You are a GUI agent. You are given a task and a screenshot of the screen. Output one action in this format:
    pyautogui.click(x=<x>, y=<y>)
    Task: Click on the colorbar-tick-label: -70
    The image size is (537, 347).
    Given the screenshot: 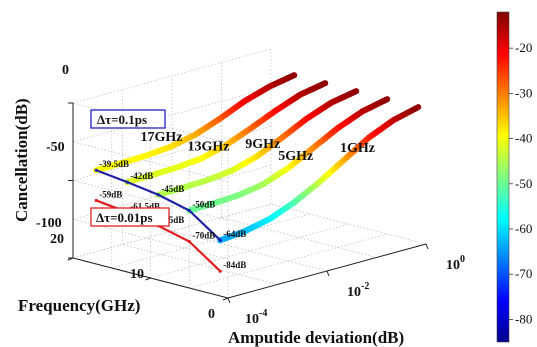 What is the action you would take?
    pyautogui.click(x=523, y=273)
    